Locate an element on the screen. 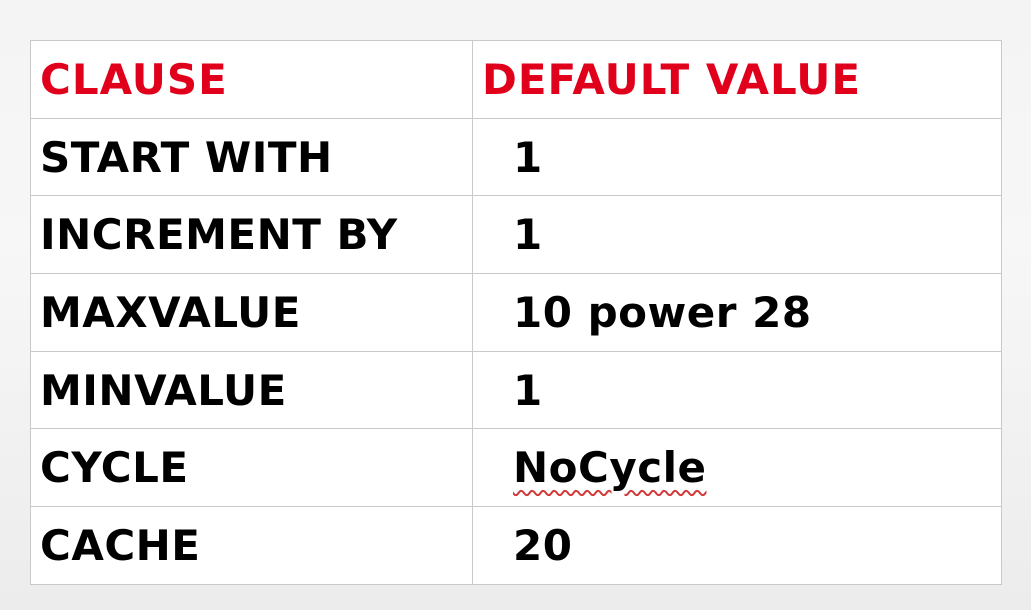 Image resolution: width=1031 pixels, height=610 pixels. default-value-cell: NoCycle is located at coordinates (737, 468).